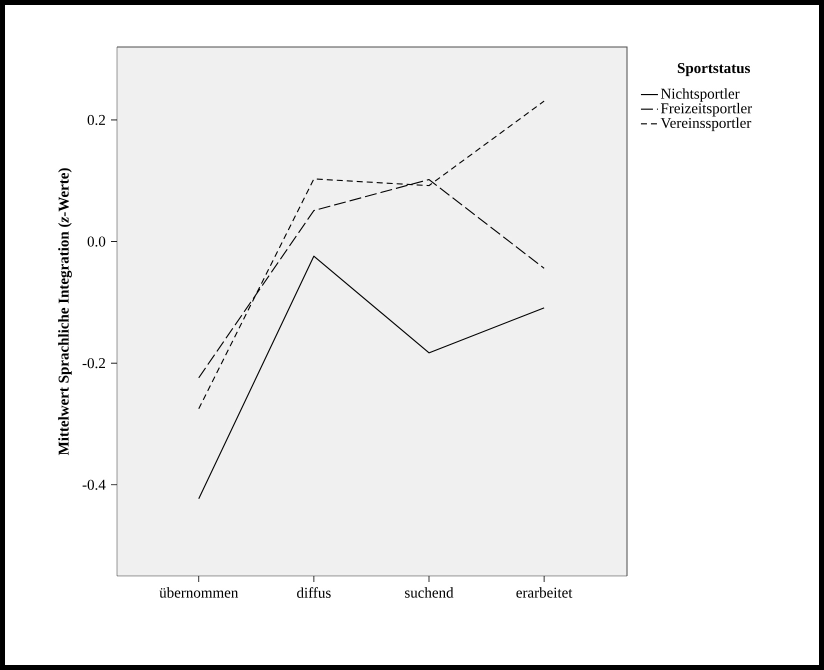  I want to click on y-tick-label: 0.0, so click(97, 241).